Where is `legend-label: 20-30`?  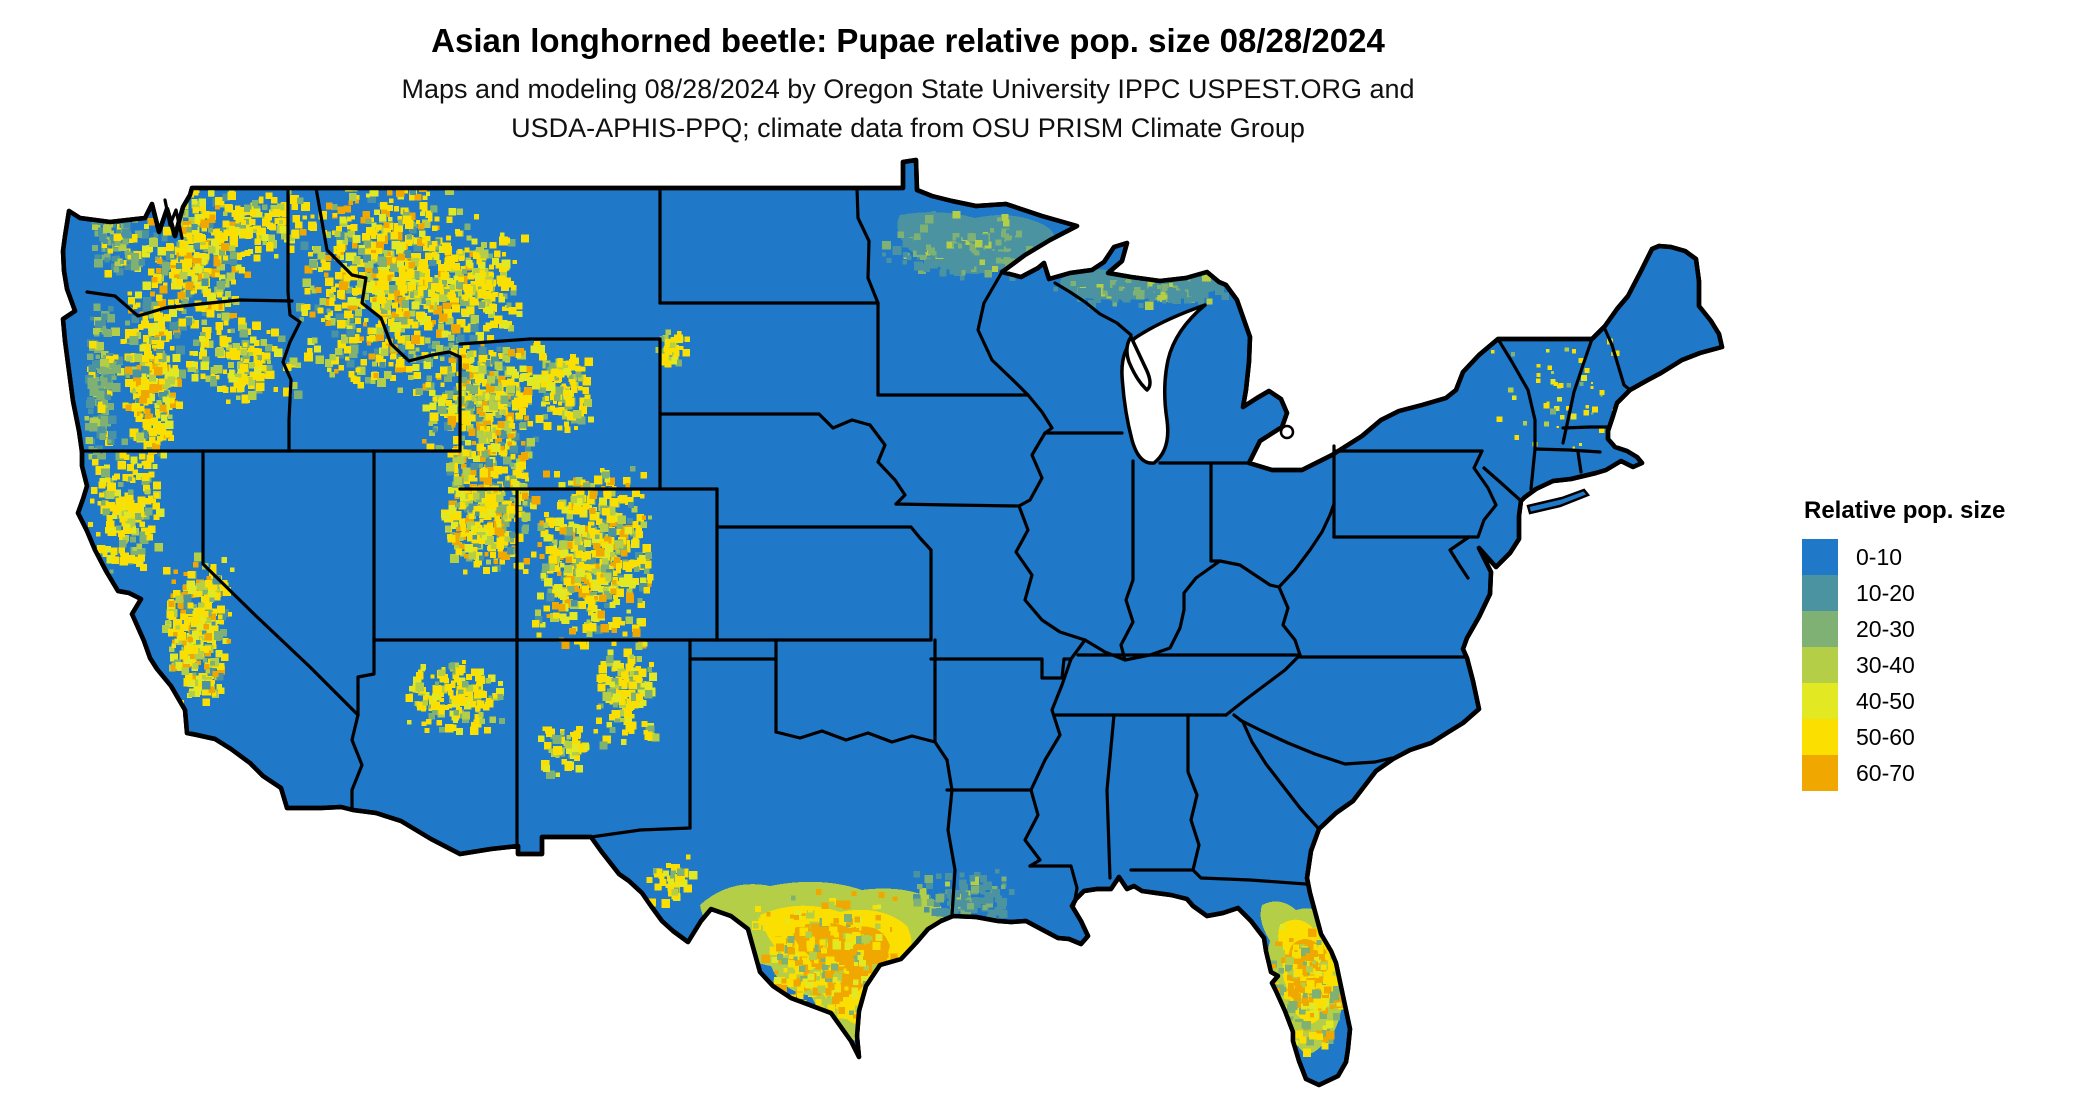 legend-label: 20-30 is located at coordinates (1885, 628).